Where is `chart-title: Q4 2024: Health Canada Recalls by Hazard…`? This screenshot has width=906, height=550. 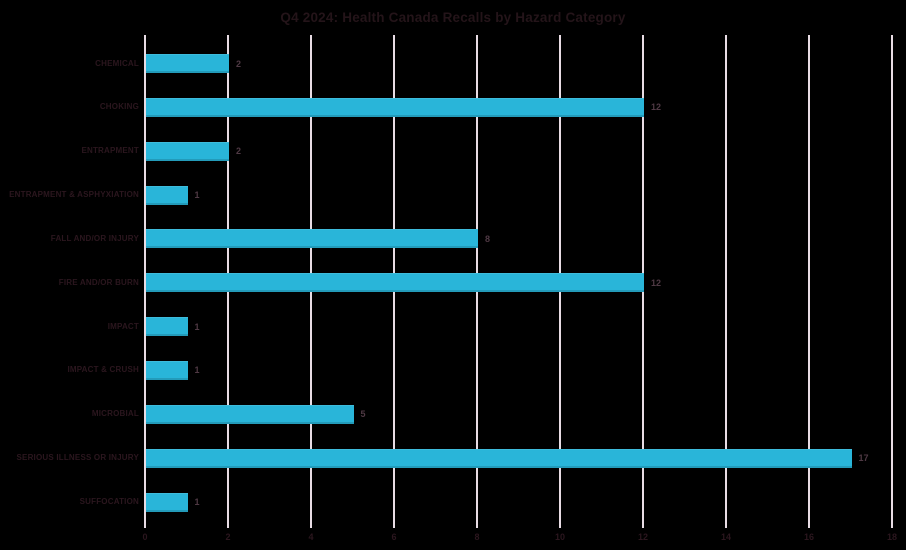
chart-title: Q4 2024: Health Canada Recalls by Hazard… is located at coordinates (453, 17).